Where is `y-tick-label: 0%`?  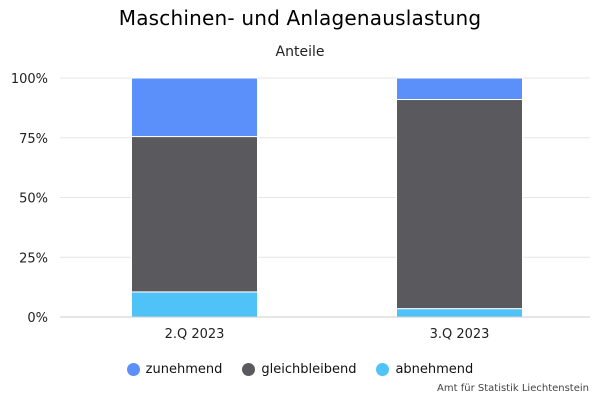 y-tick-label: 0% is located at coordinates (37, 318).